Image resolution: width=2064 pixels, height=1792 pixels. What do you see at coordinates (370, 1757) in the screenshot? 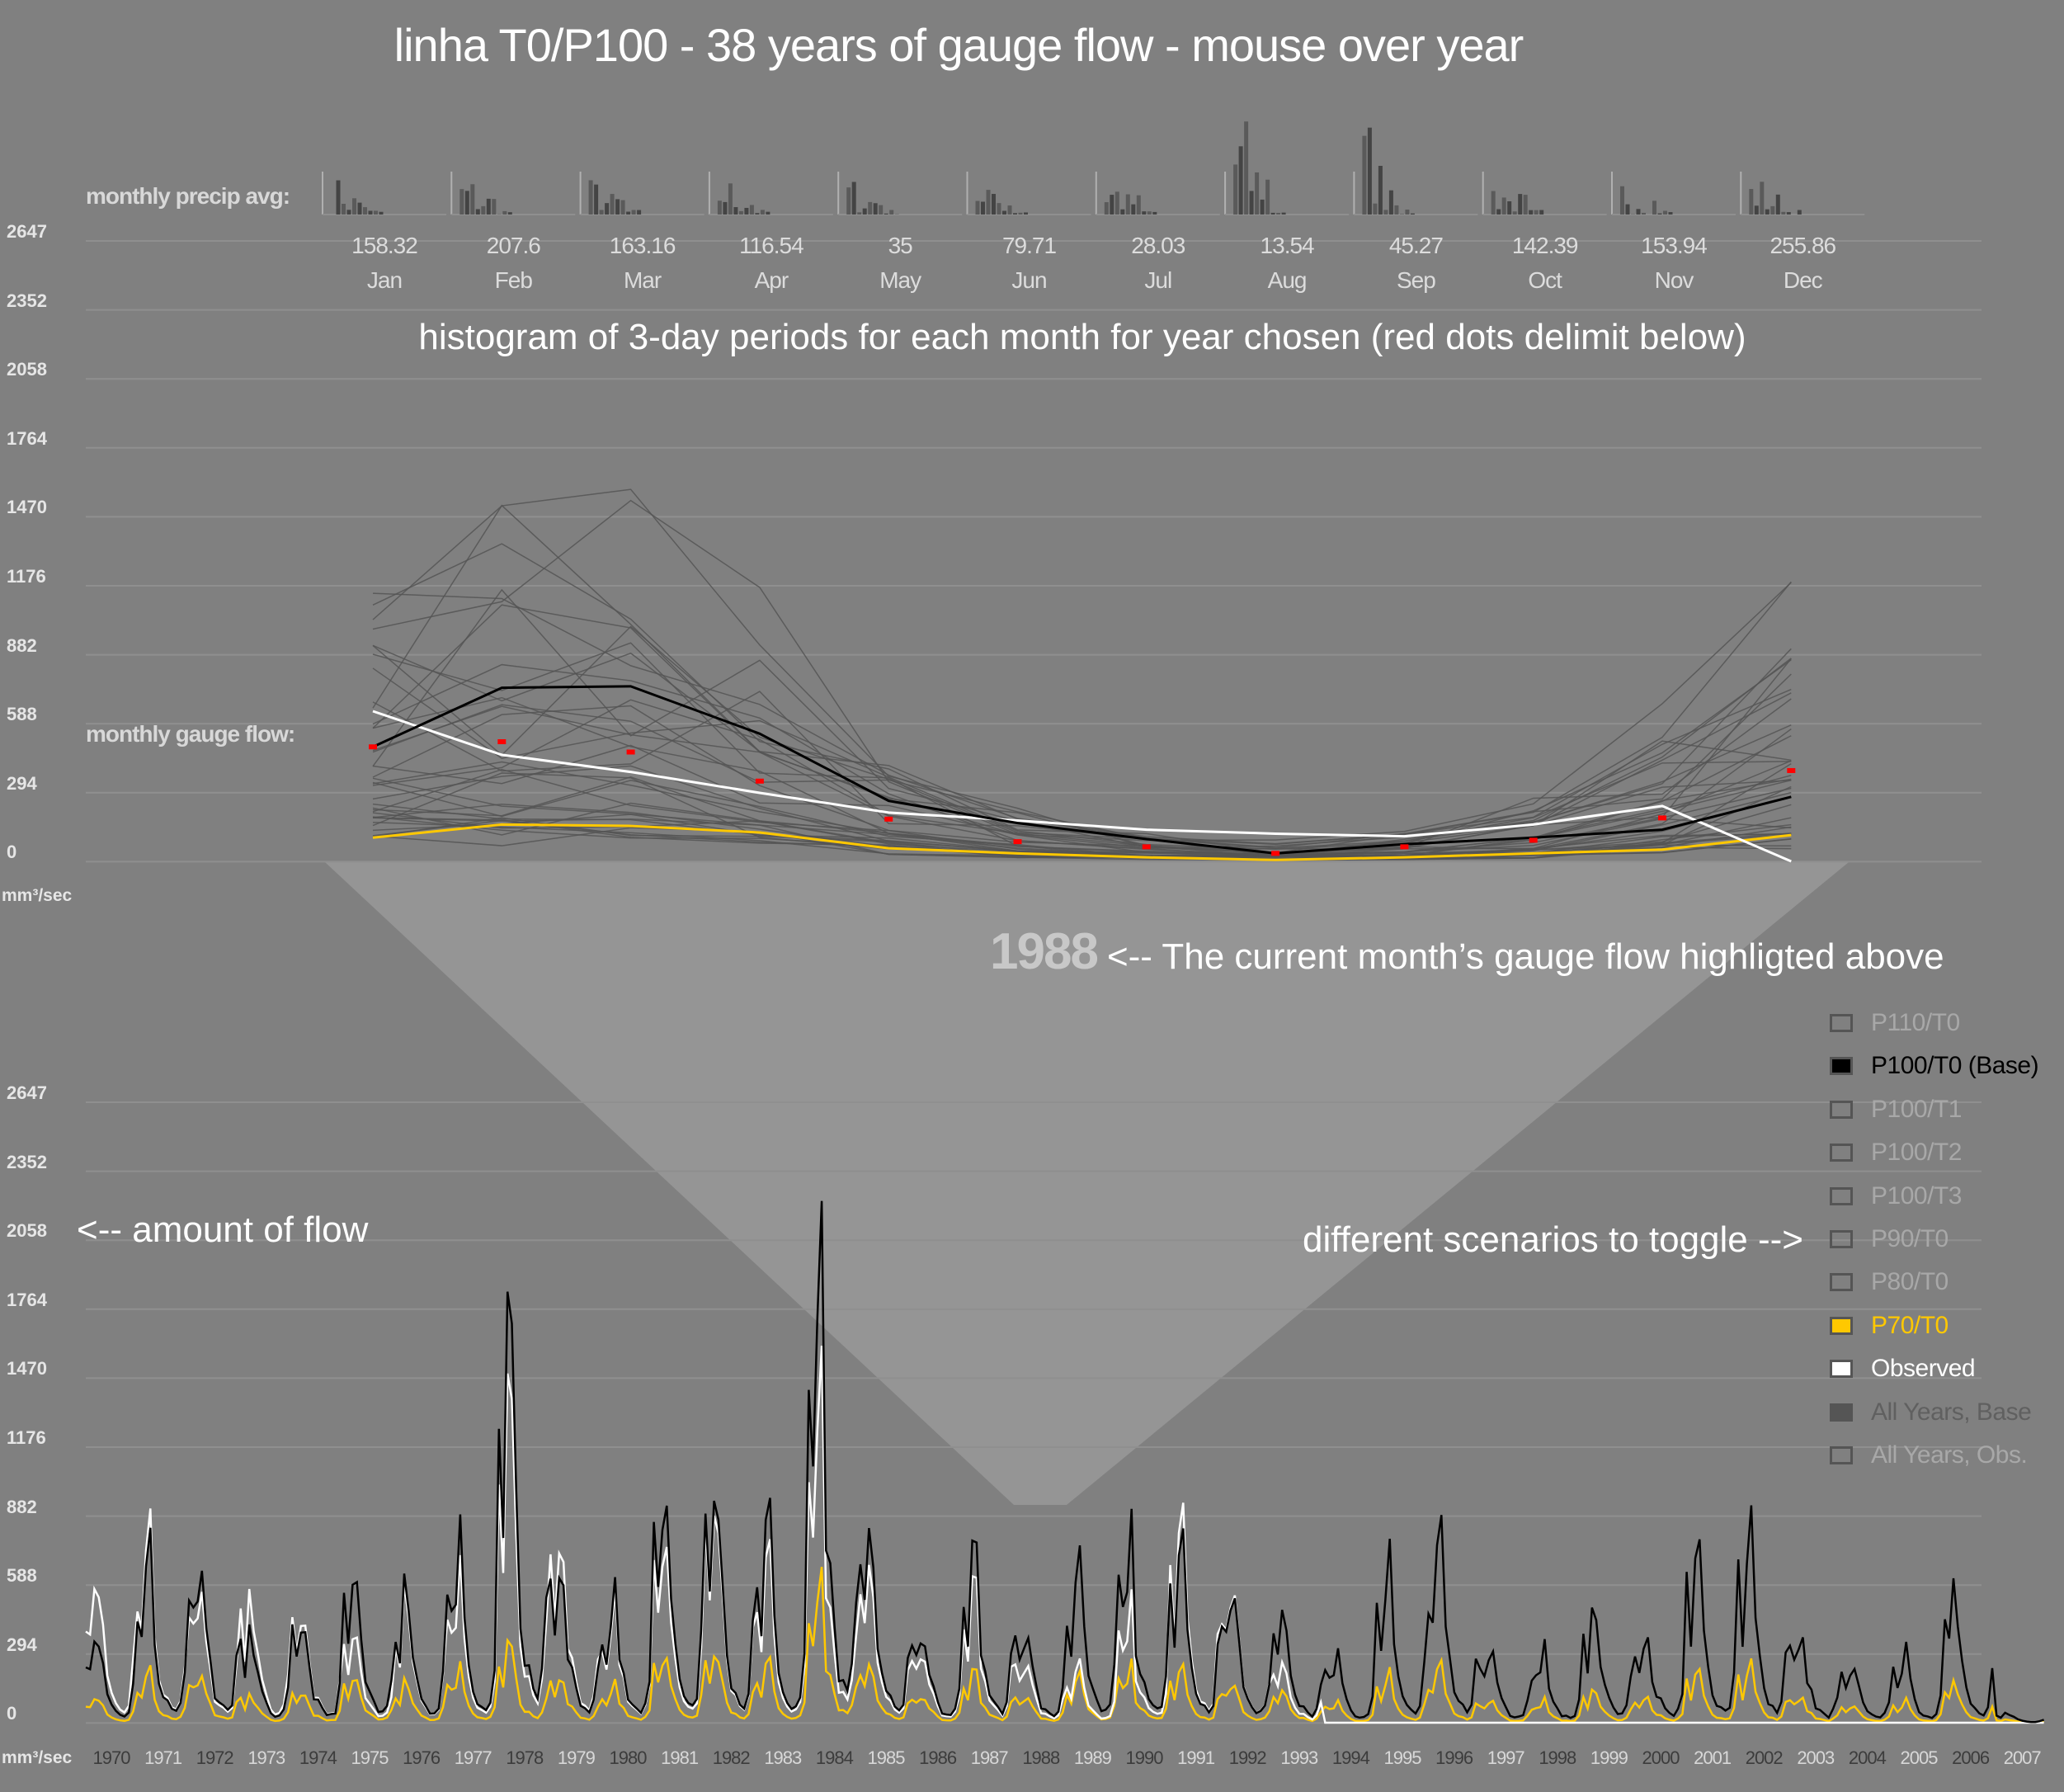
I see `year-label: 1975` at bounding box center [370, 1757].